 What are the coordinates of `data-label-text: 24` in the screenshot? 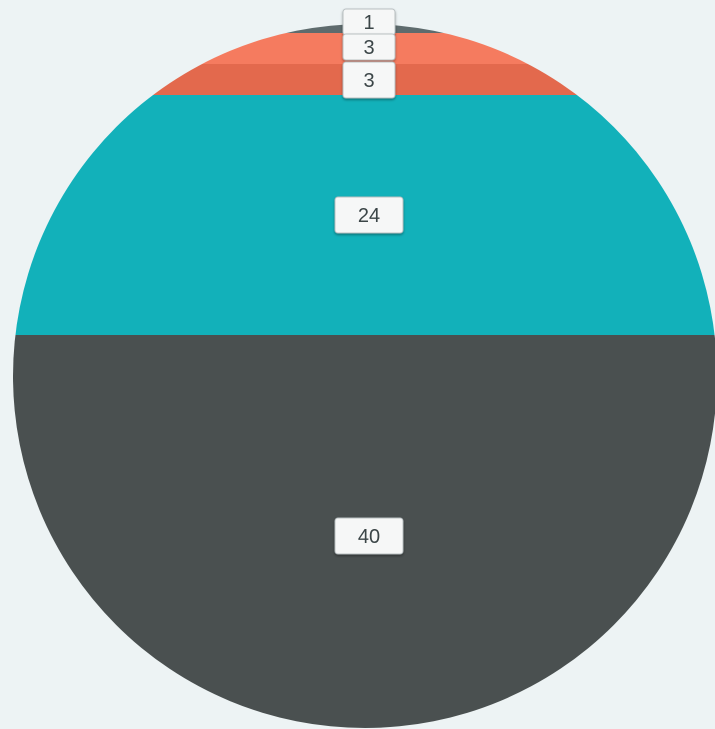 It's located at (369, 216).